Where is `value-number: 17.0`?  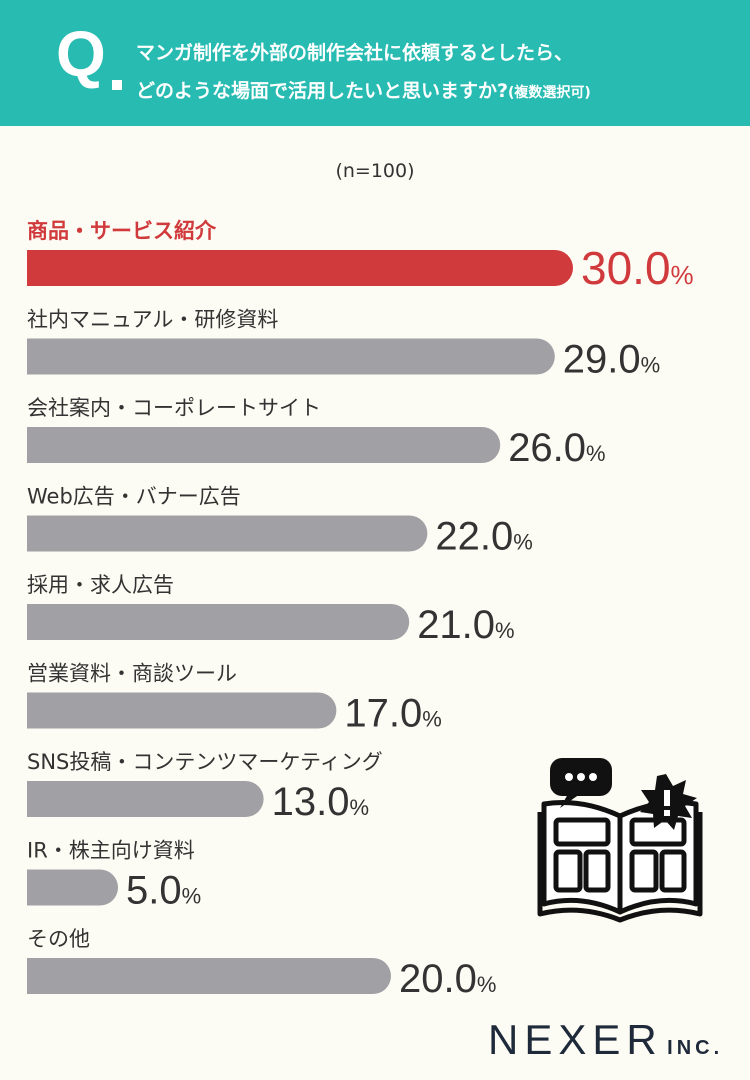
value-number: 17.0 is located at coordinates (383, 714).